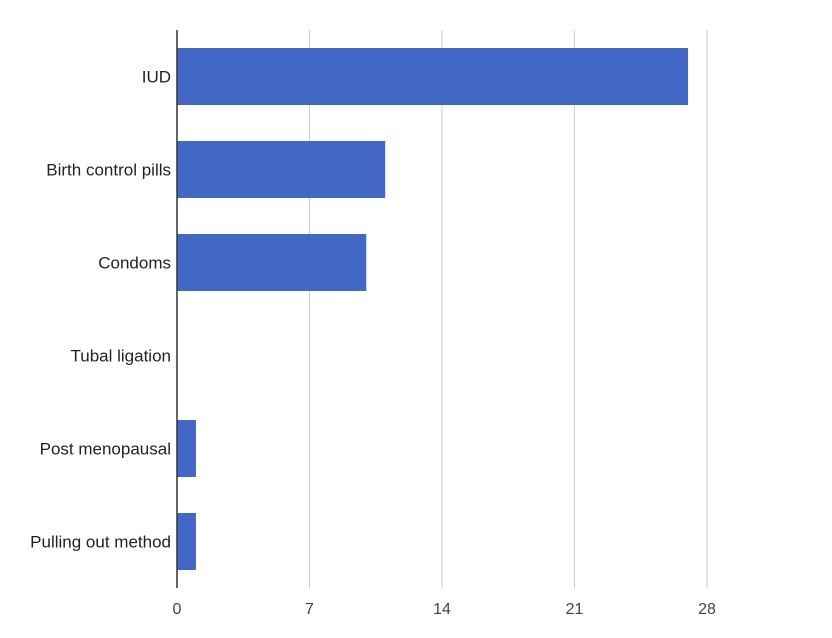  Describe the element at coordinates (108, 170) in the screenshot. I see `category-label-1: Birth control pills` at that location.